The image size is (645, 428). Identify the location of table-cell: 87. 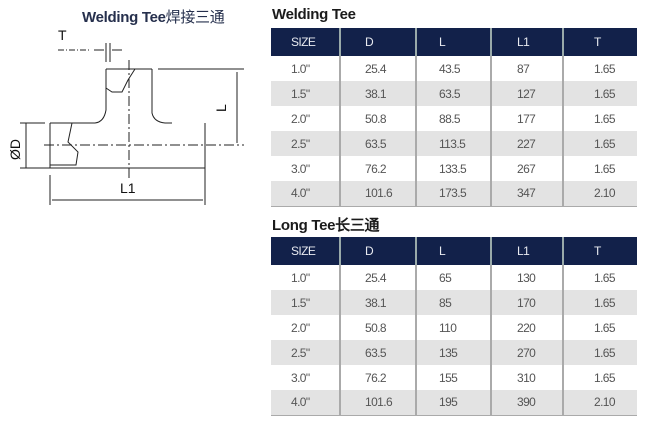
(527, 68).